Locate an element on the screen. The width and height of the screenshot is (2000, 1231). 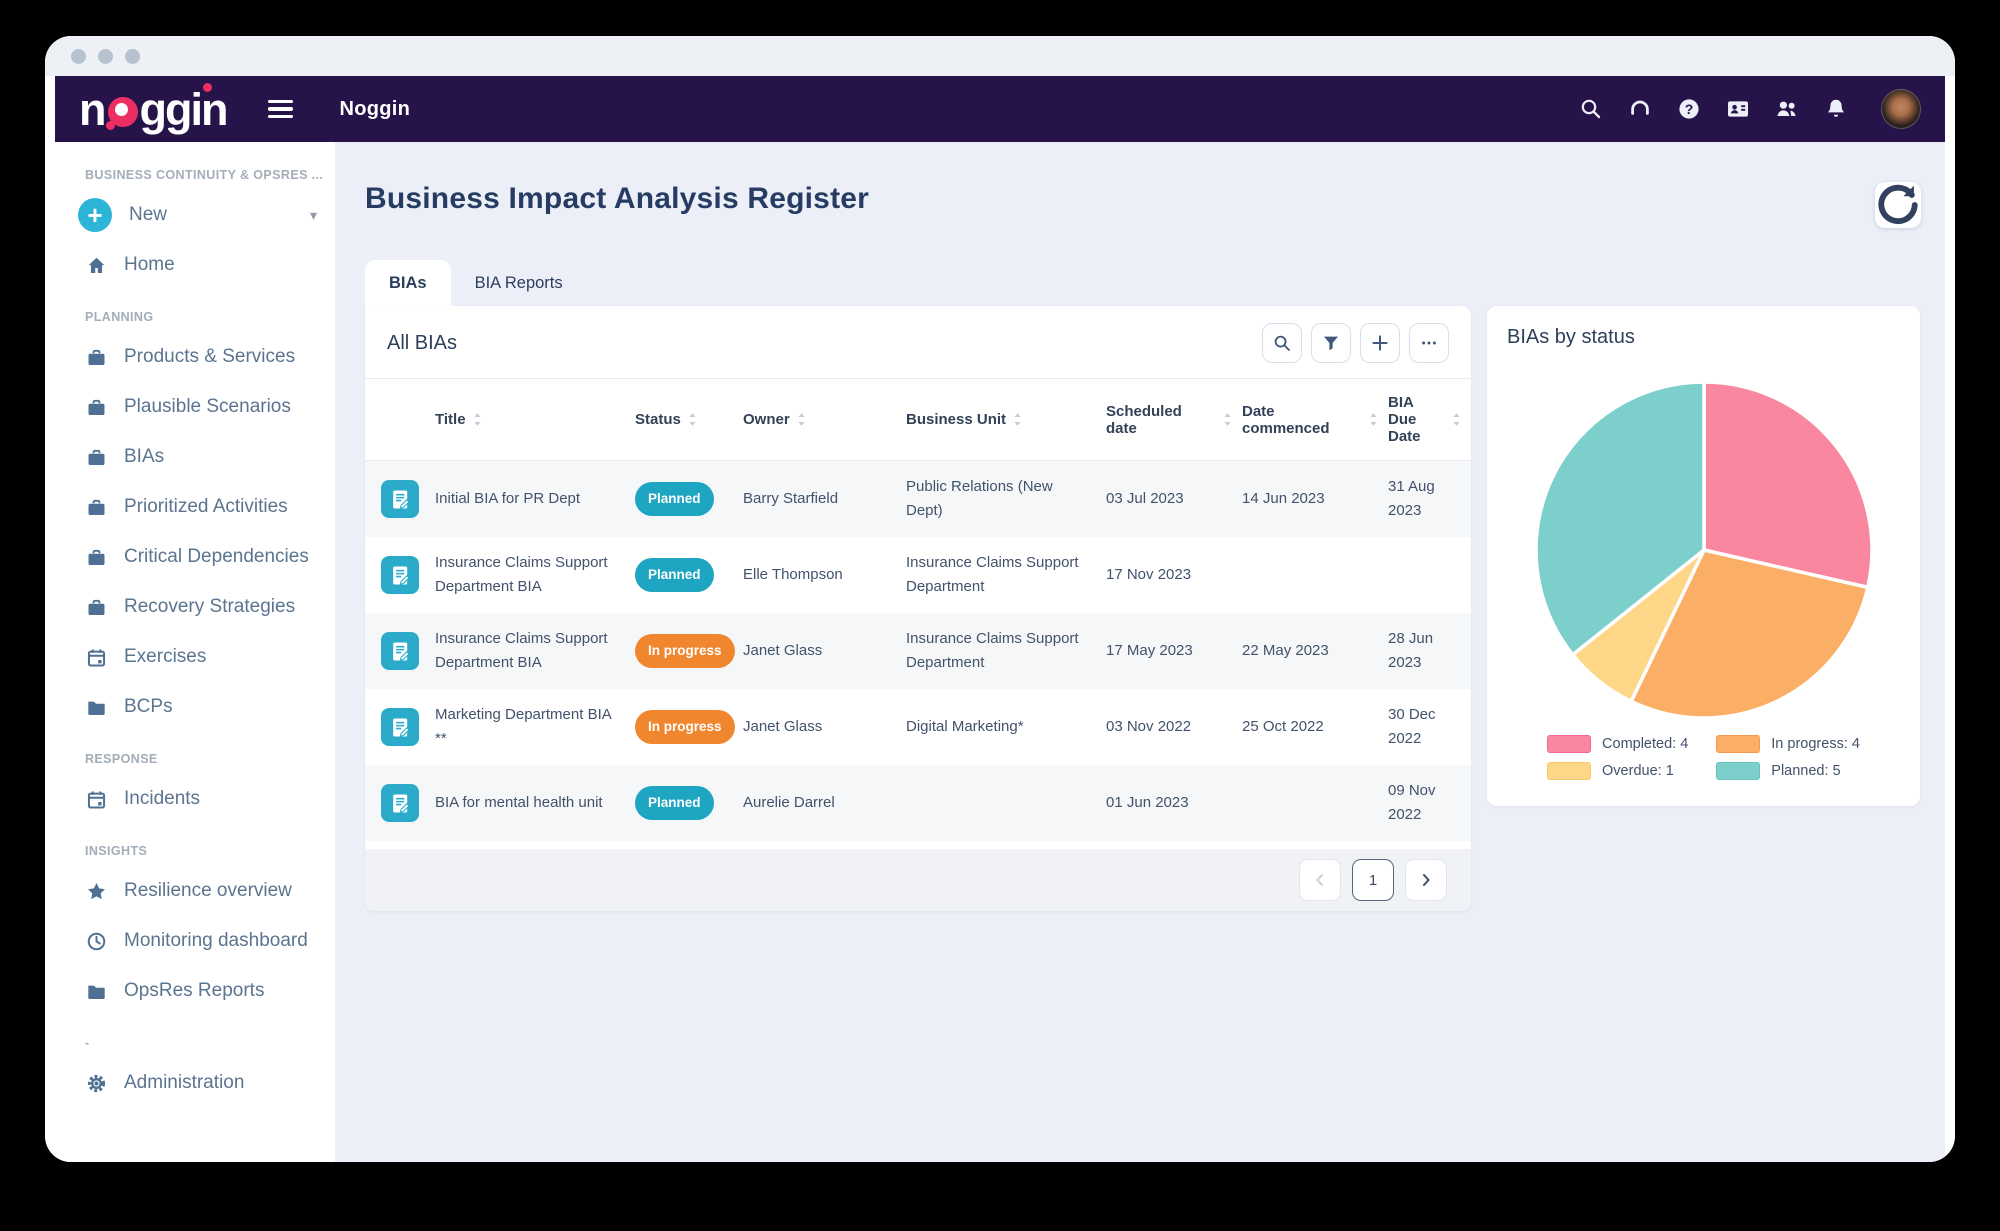
sidebar-item-bias: BIAs is located at coordinates (210, 457).